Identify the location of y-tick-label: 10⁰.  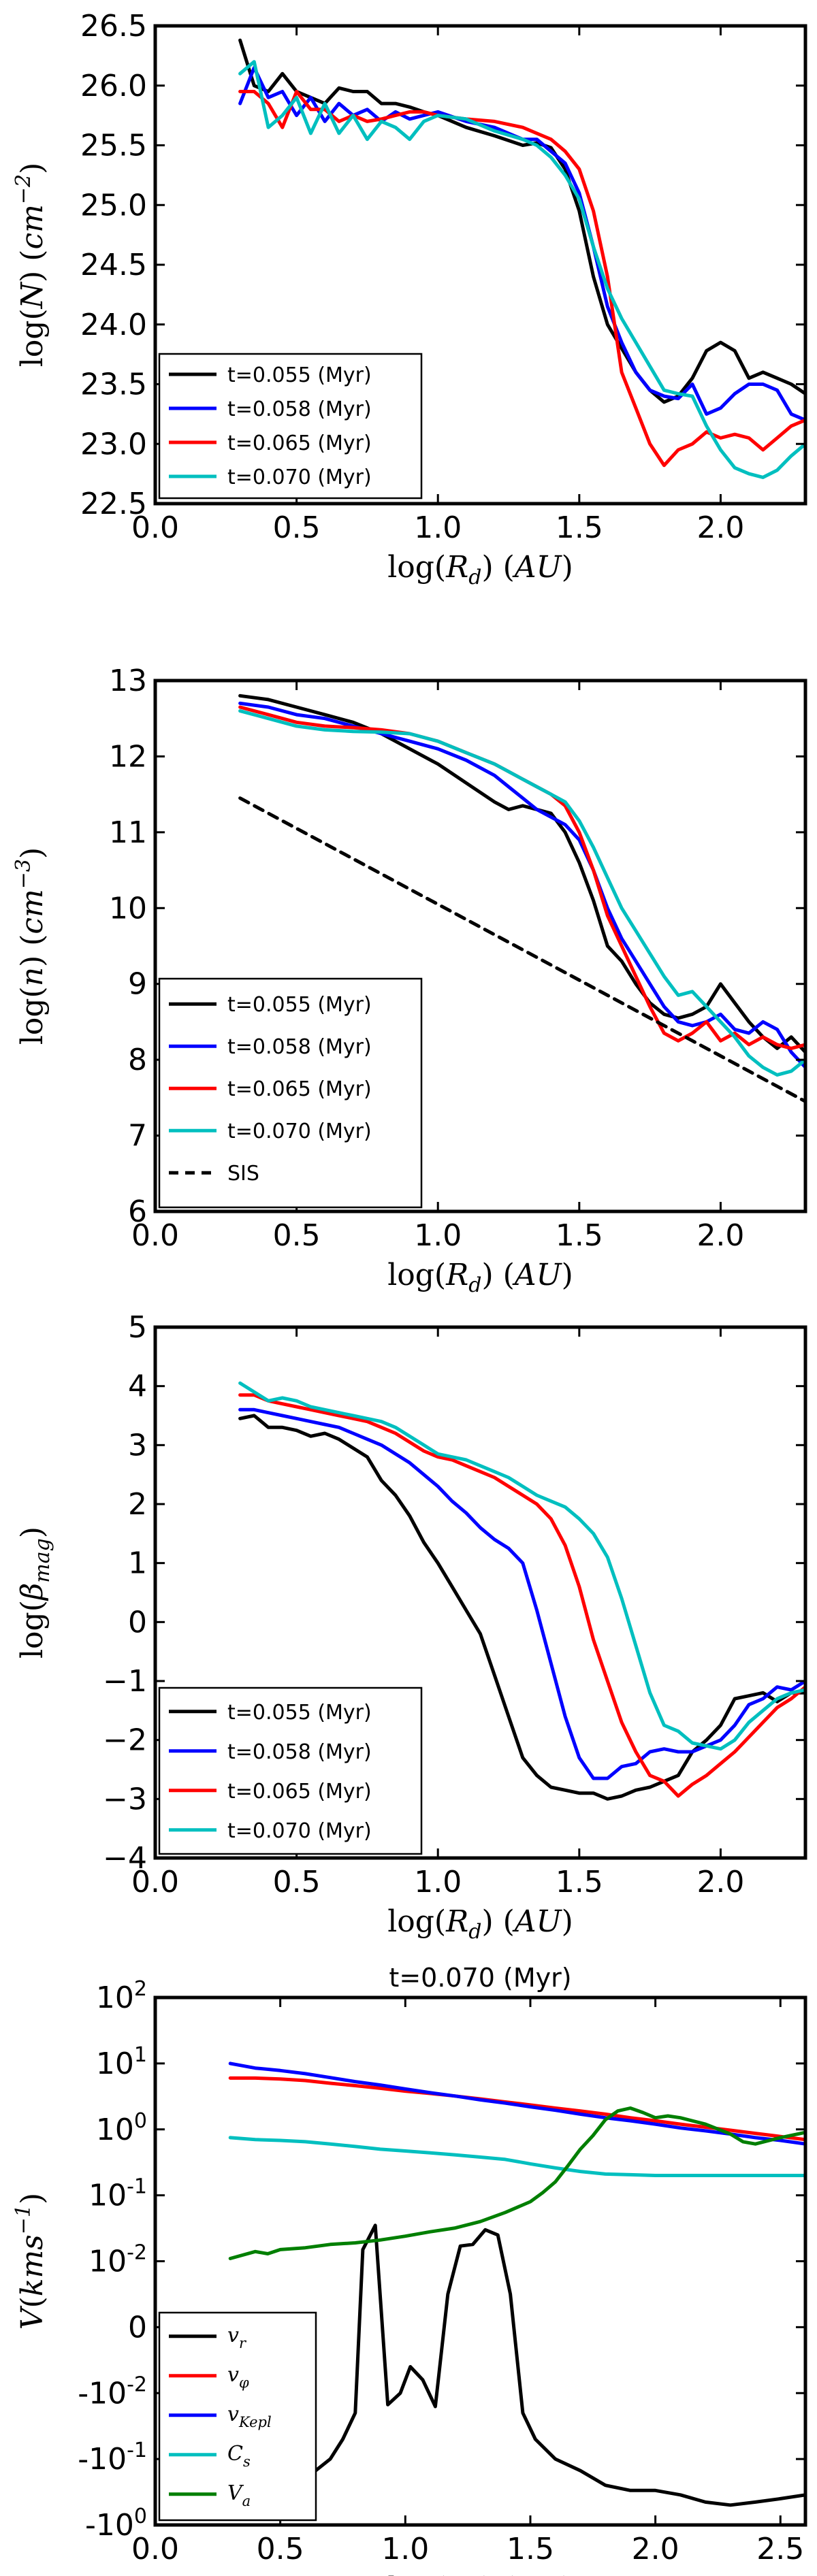
(121, 2128).